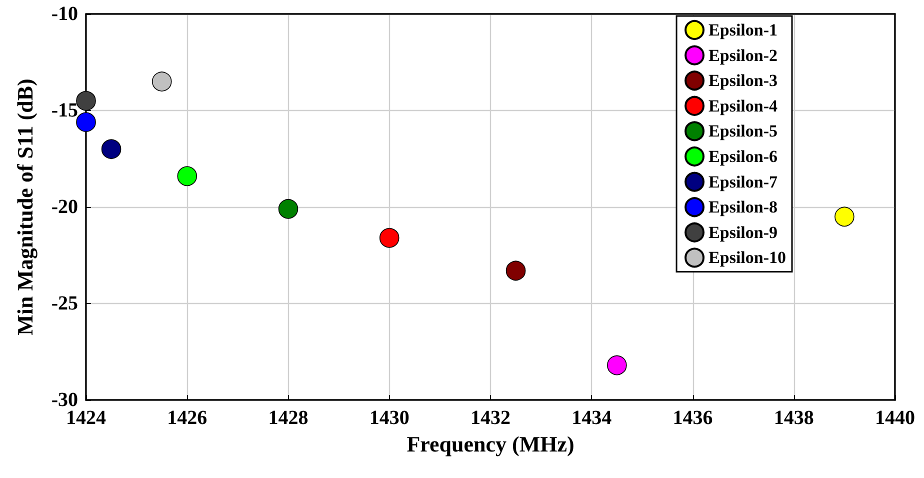 The height and width of the screenshot is (478, 924). Describe the element at coordinates (895, 418) in the screenshot. I see `x-tick-label: 1440` at that location.